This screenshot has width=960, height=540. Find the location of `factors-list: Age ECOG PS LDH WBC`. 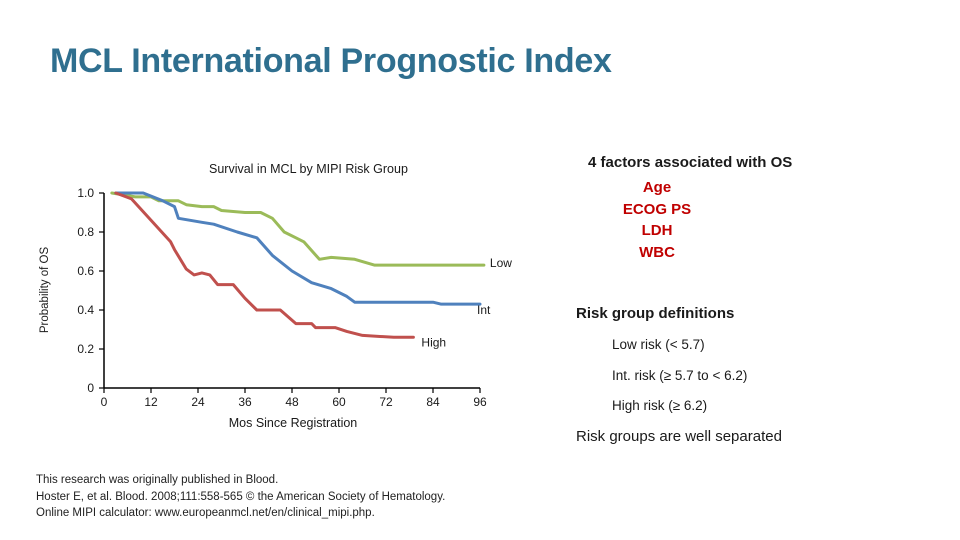

factors-list: Age ECOG PS LDH WBC is located at coordinates (657, 220).